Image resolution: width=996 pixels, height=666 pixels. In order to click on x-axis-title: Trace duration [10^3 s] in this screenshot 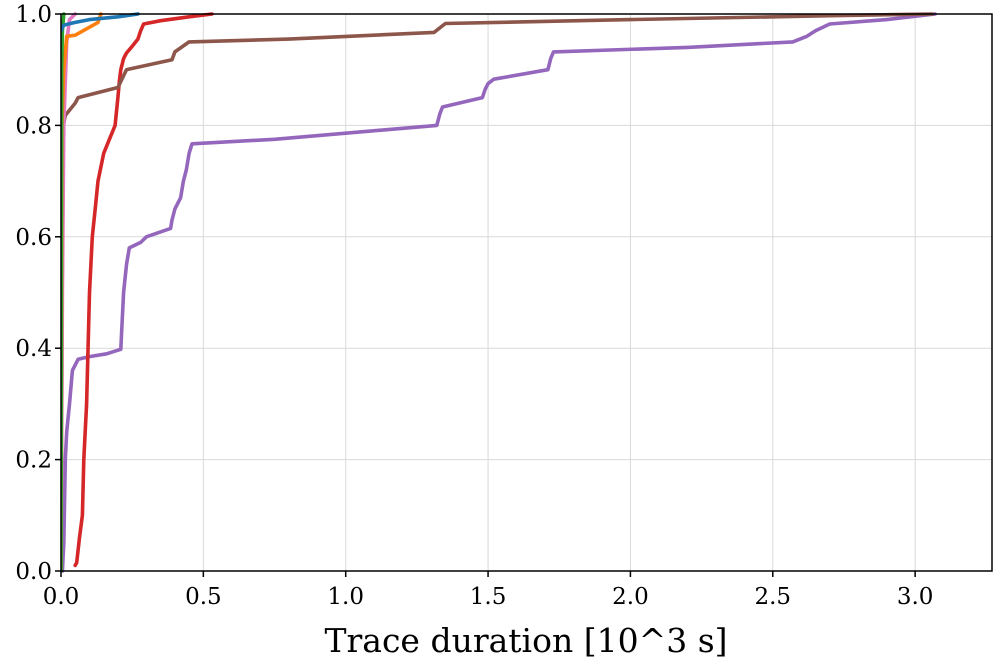, I will do `click(525, 640)`.